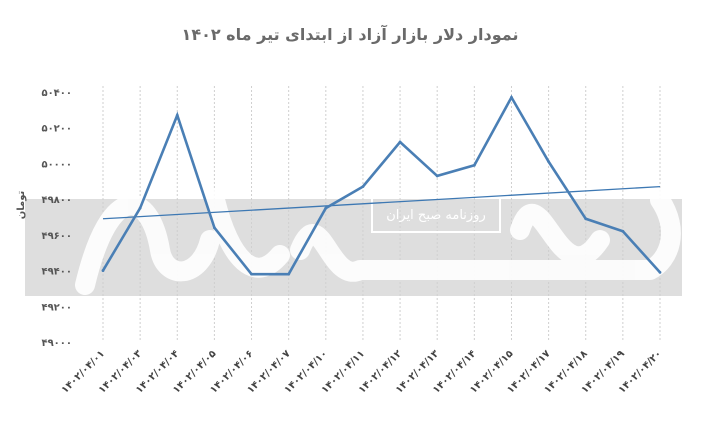 This screenshot has width=724, height=422. I want to click on watermark-stamp-text: روزنامه صبح ایران, so click(436, 215).